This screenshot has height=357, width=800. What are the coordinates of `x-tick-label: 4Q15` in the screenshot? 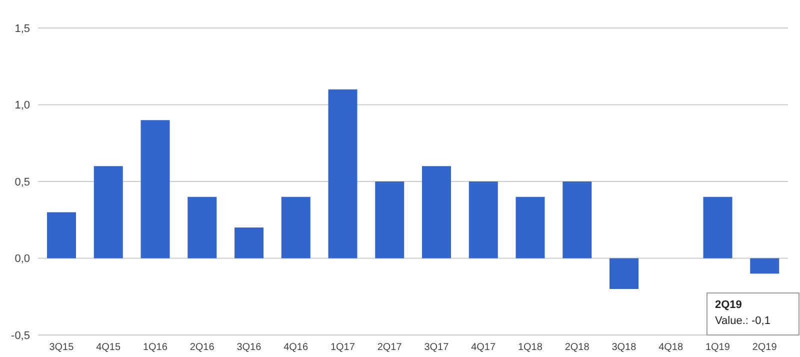 It's located at (108, 348).